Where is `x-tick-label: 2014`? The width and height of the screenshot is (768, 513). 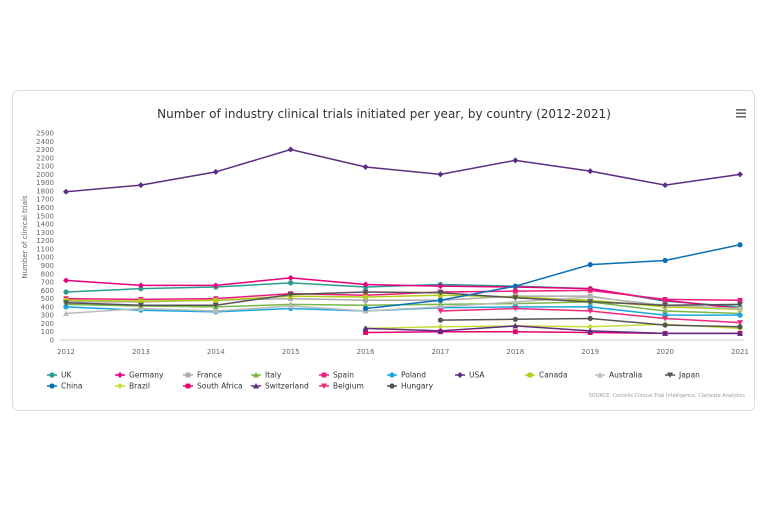 x-tick-label: 2014 is located at coordinates (216, 352).